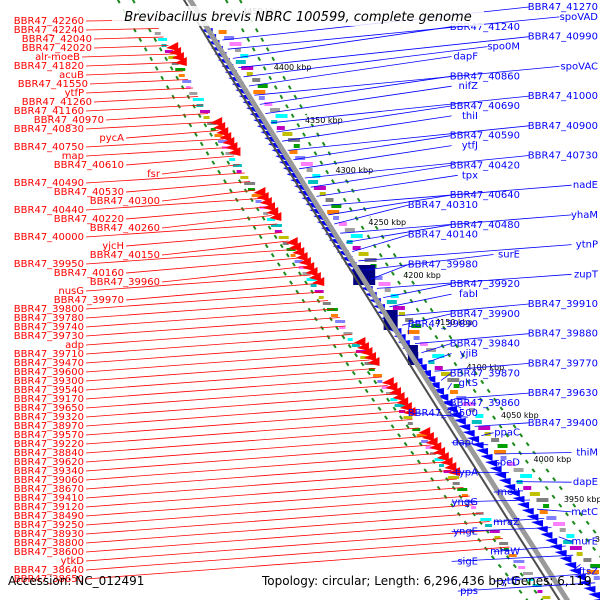 The width and height of the screenshot is (600, 600). What do you see at coordinates (465, 443) in the screenshot?
I see `right-gene-label: dapC` at bounding box center [465, 443].